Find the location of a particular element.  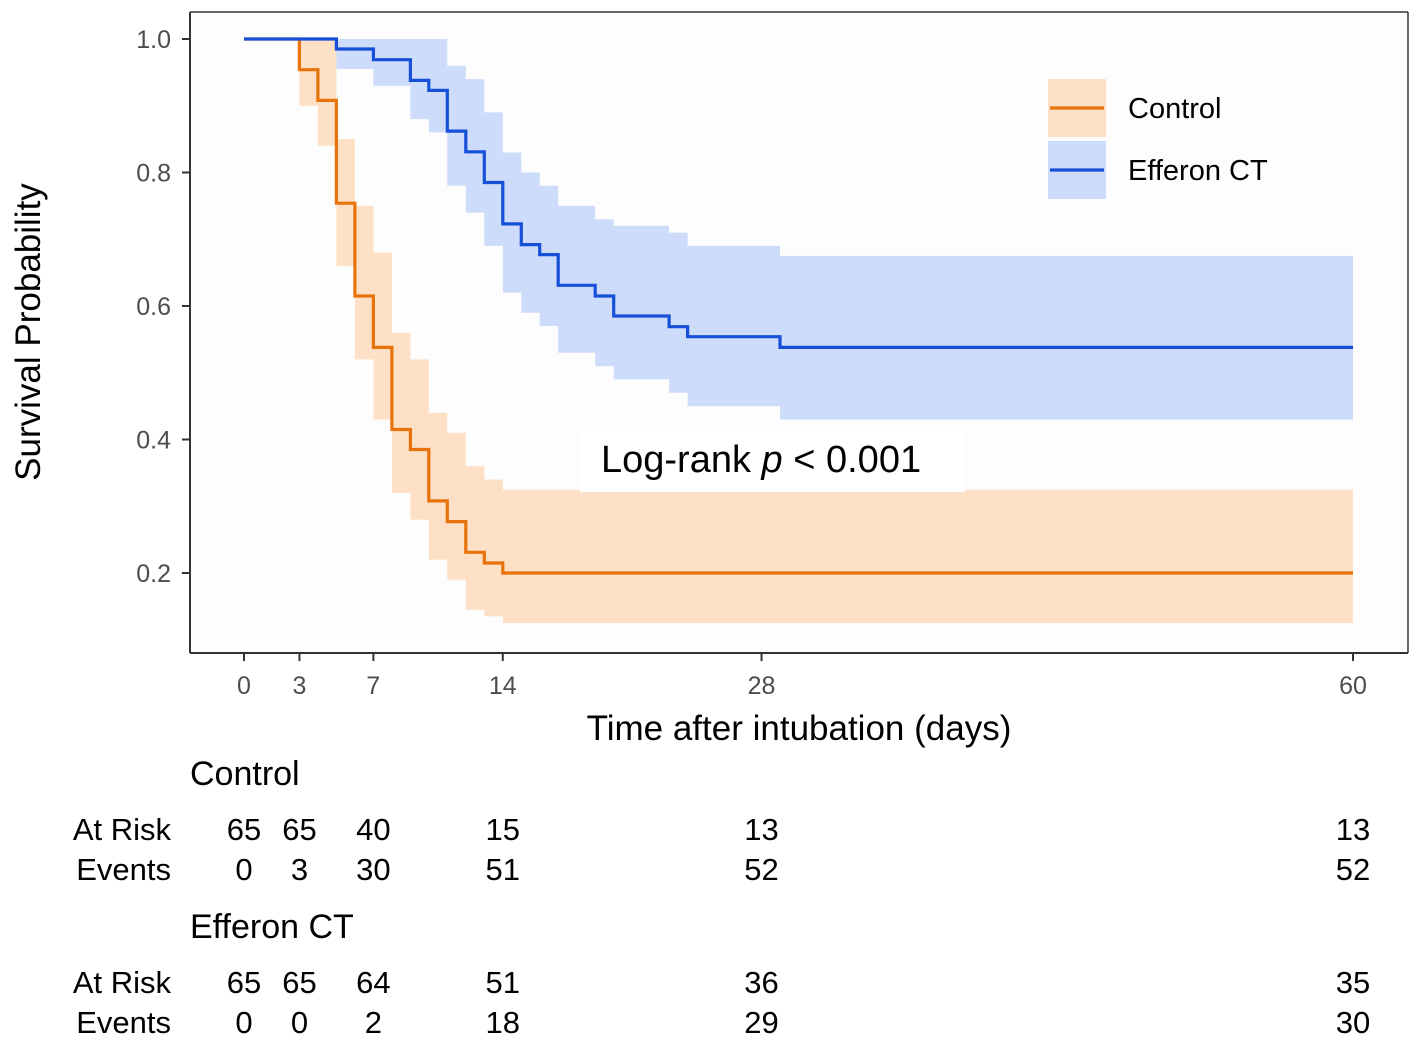

risk-cell: 36 is located at coordinates (761, 982).